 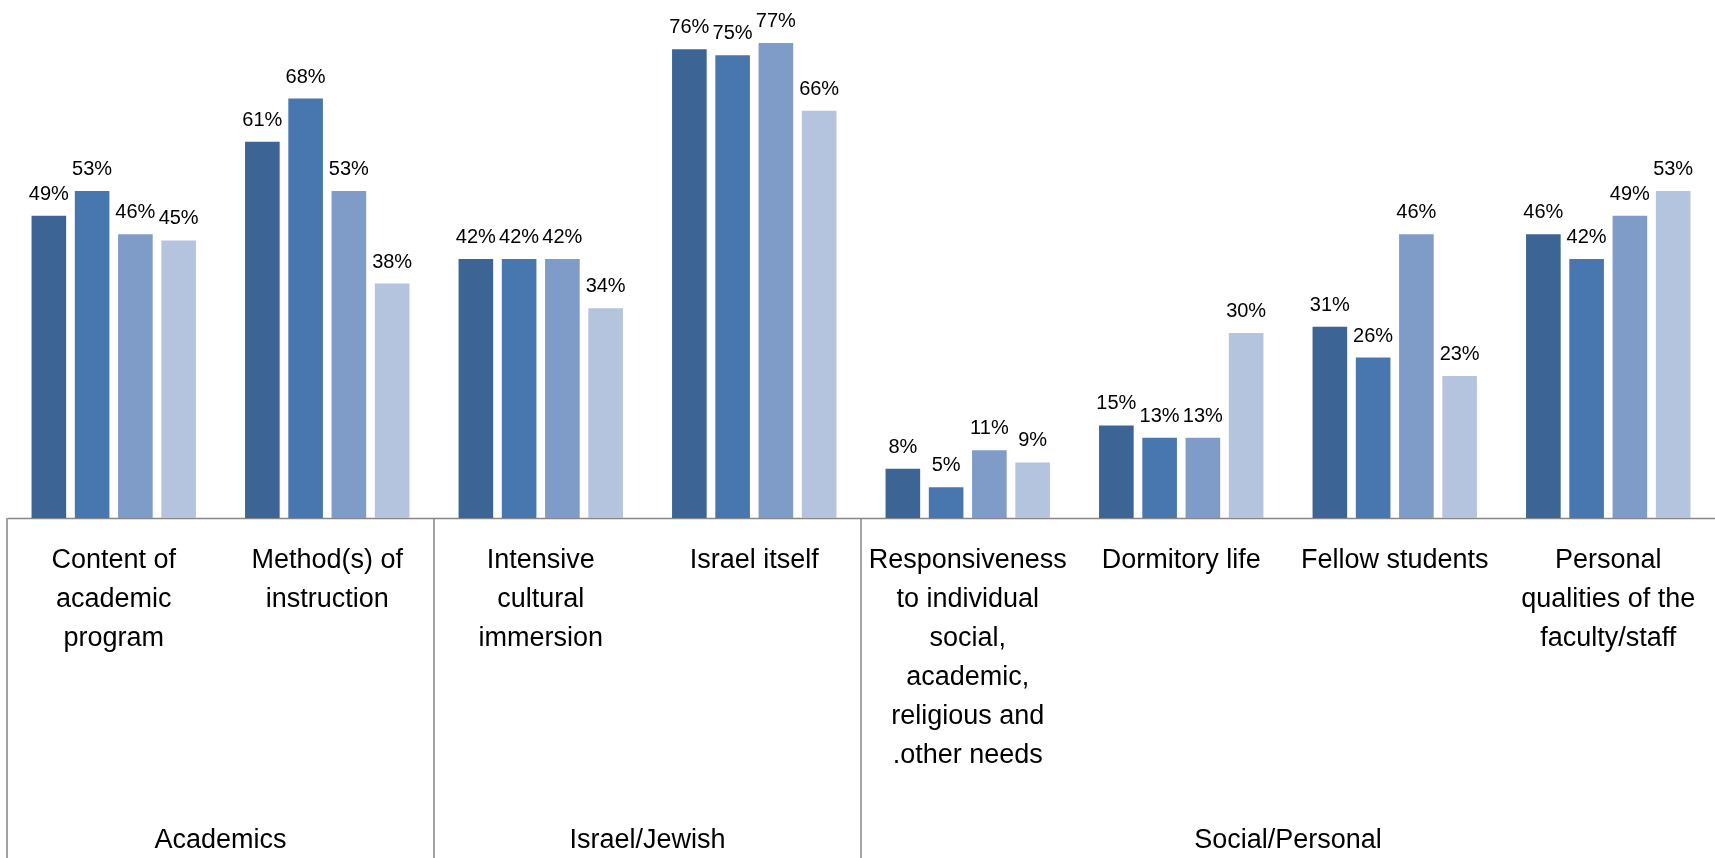 What do you see at coordinates (1246, 309) in the screenshot?
I see `data-label: 30%` at bounding box center [1246, 309].